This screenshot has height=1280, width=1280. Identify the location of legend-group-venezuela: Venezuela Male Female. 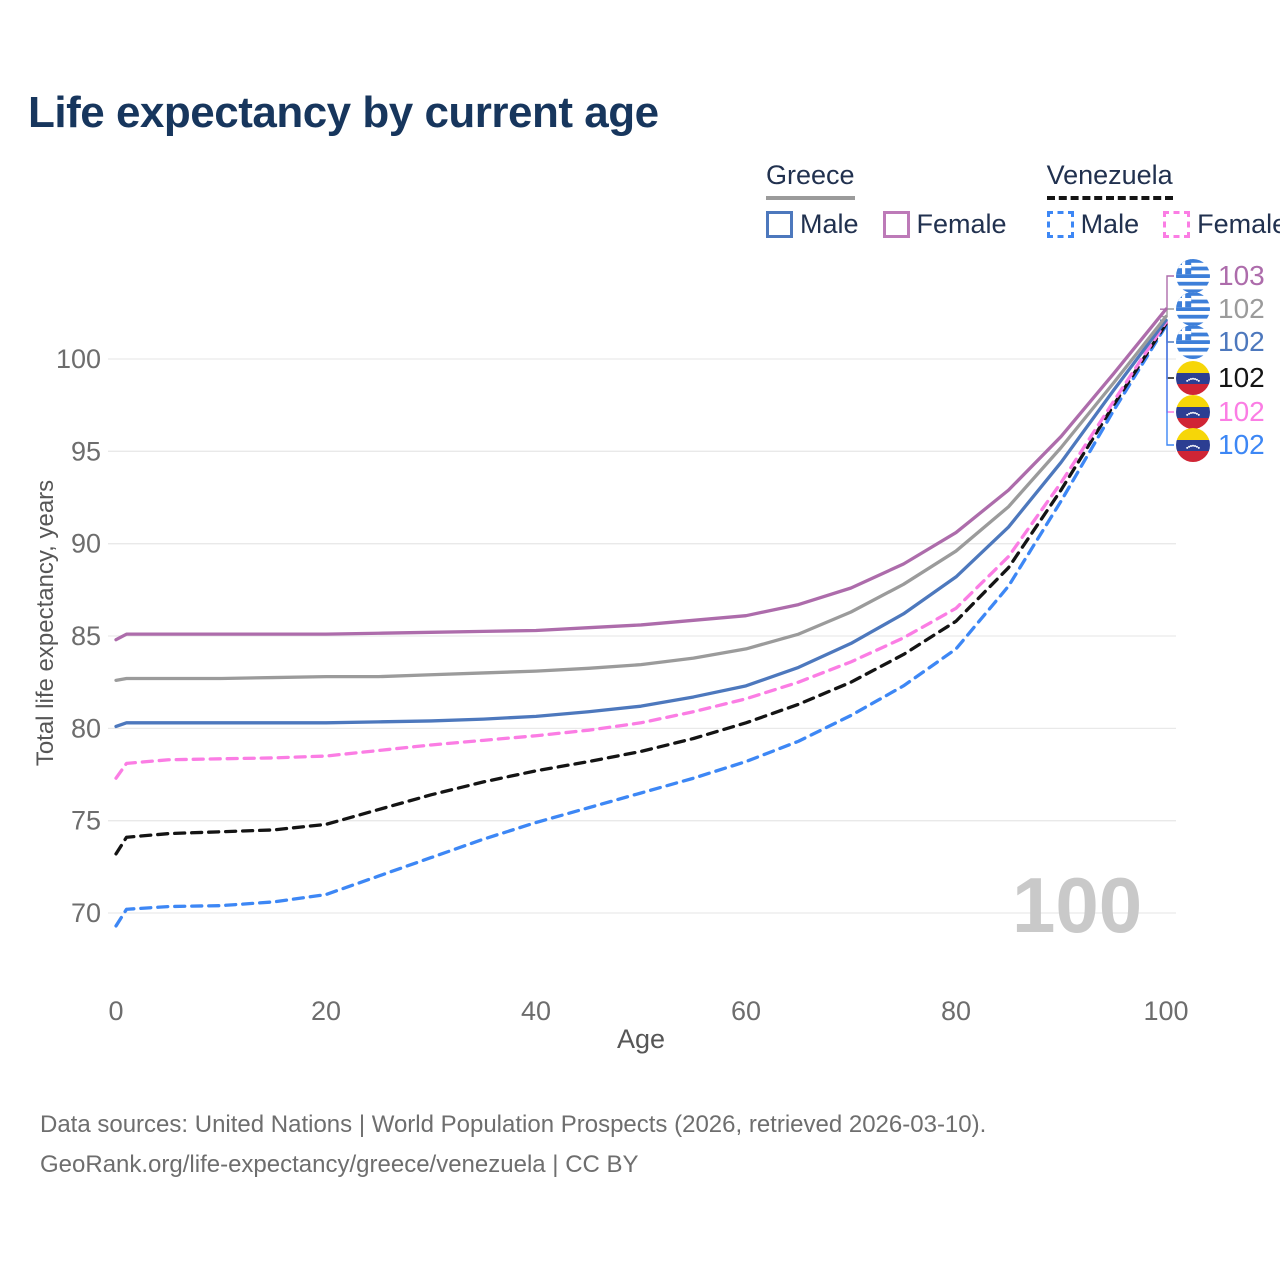
(1163, 200).